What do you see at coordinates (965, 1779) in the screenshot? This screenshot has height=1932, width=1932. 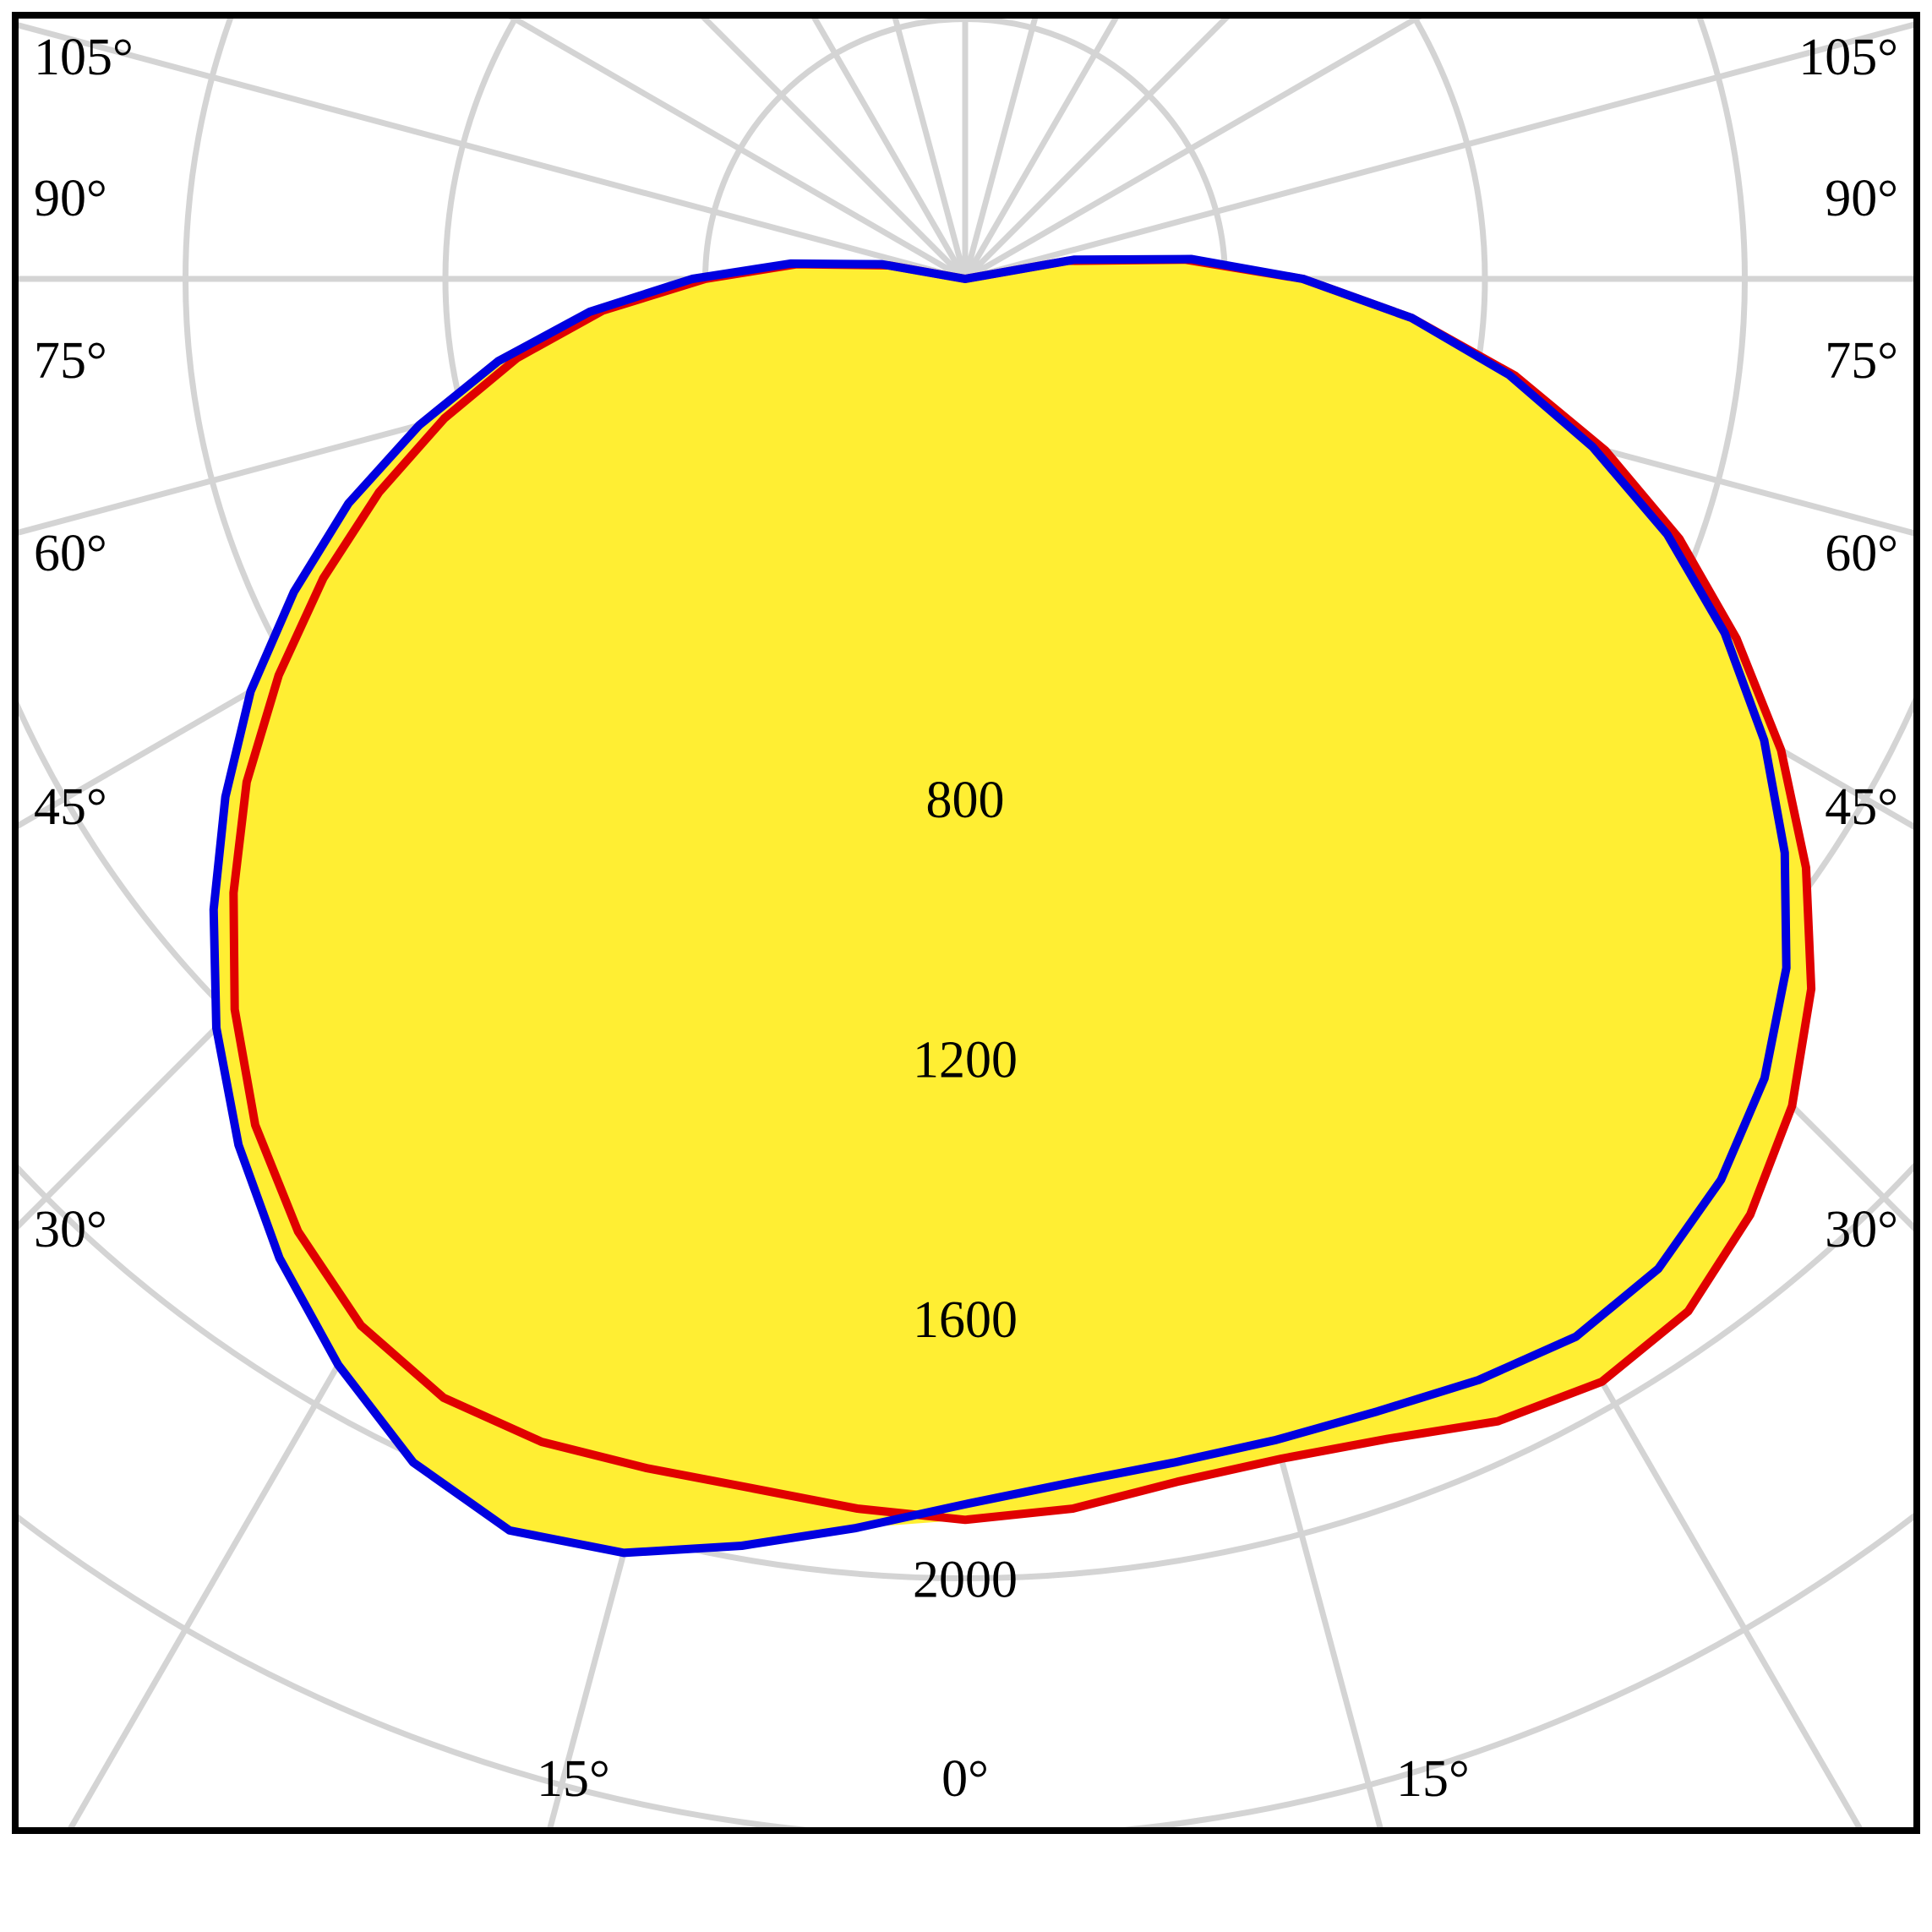 I see `angle-label-bottom-0: 0°` at bounding box center [965, 1779].